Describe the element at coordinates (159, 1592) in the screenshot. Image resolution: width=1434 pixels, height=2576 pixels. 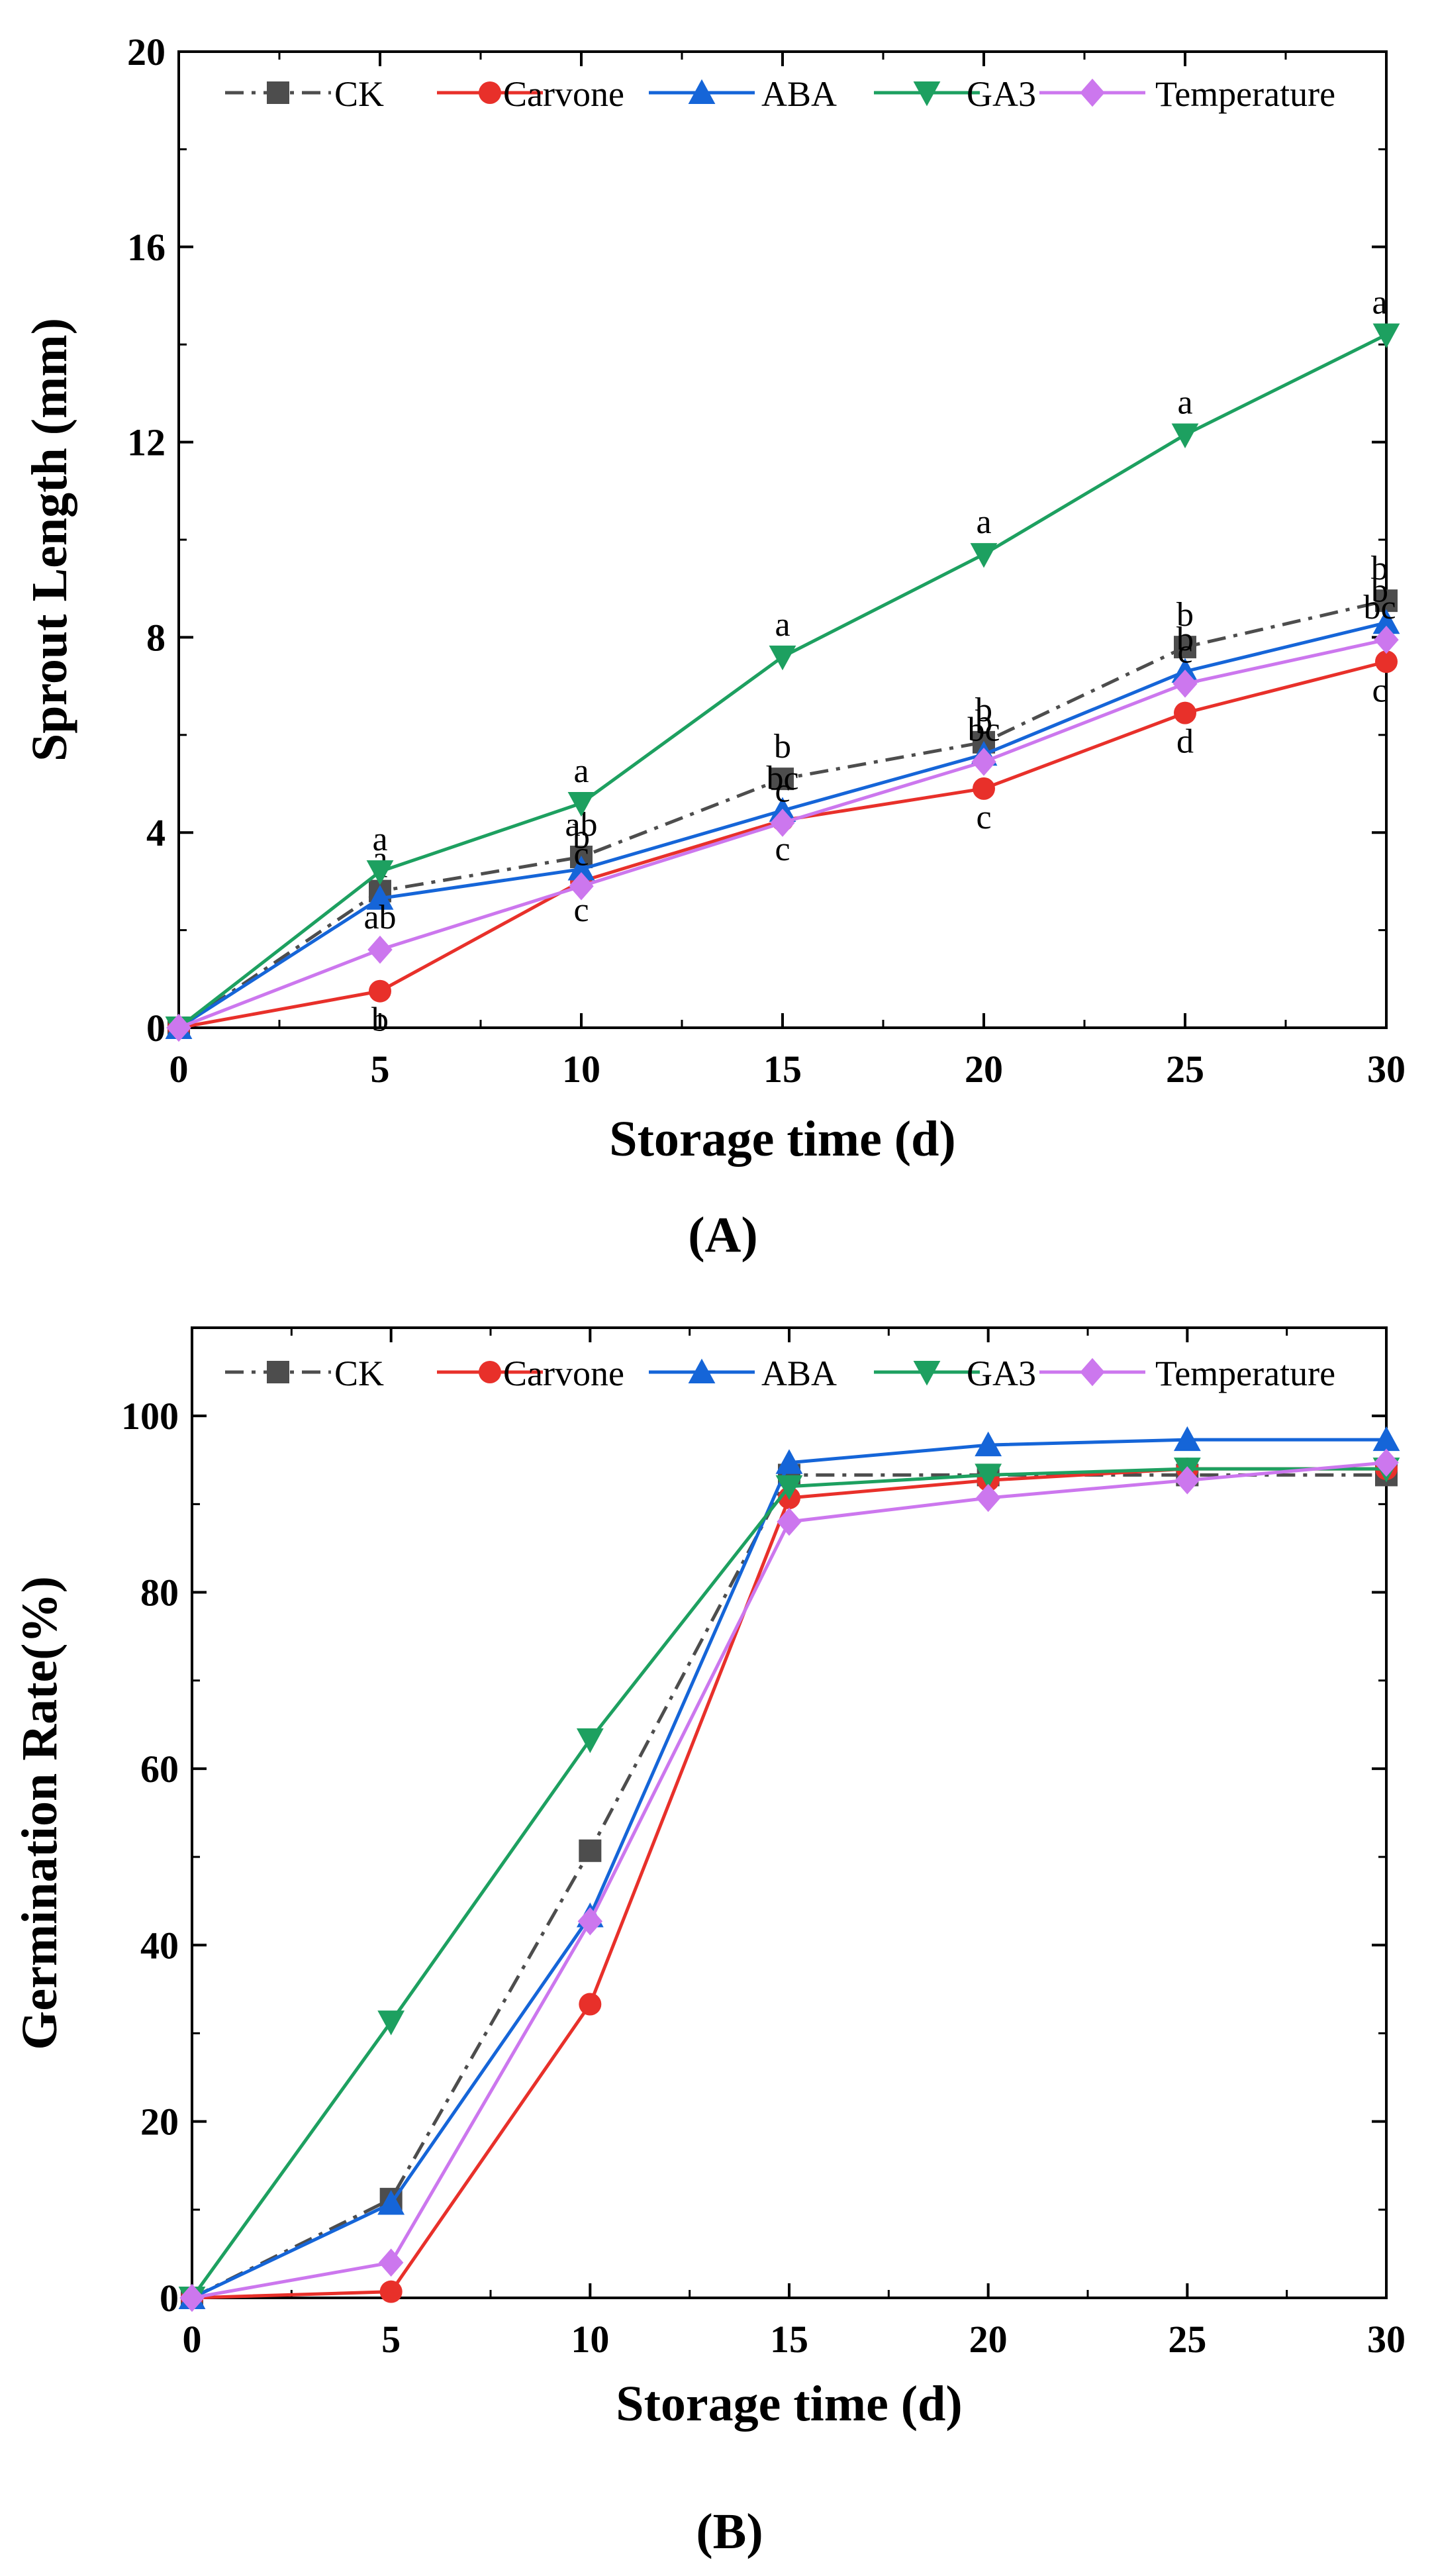
I see `y-tick-label: 80` at that location.